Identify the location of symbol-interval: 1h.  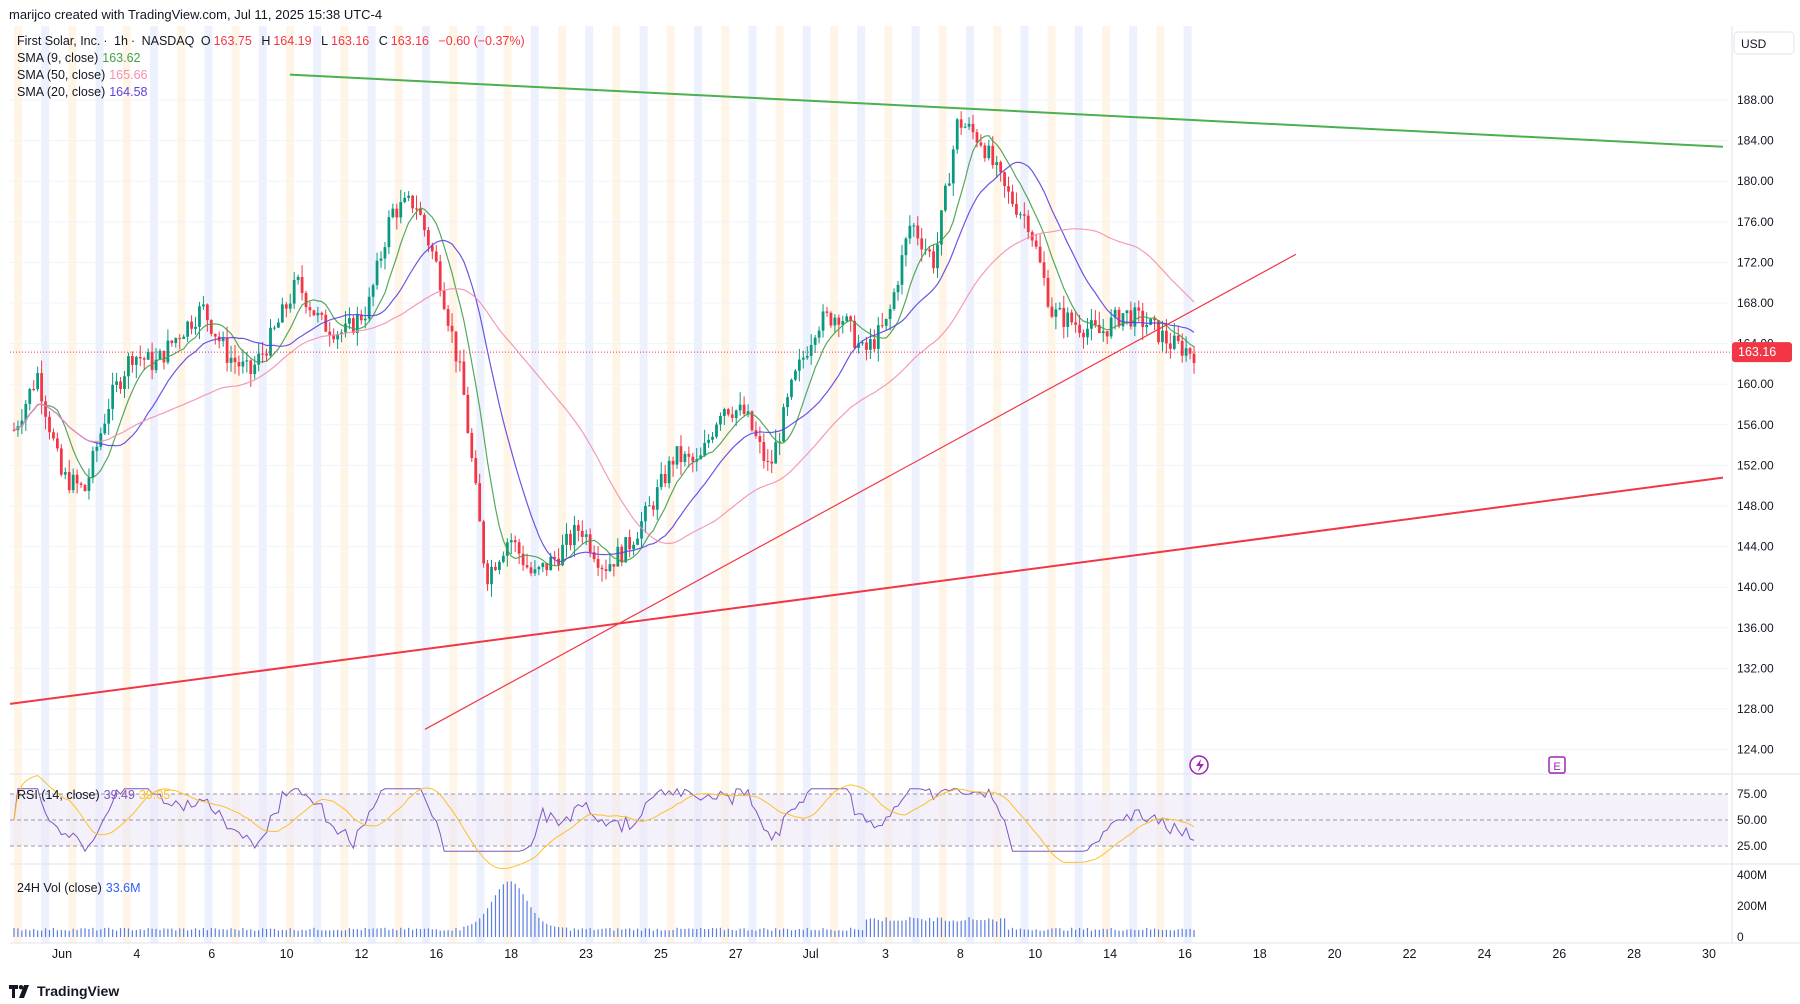
(121, 41).